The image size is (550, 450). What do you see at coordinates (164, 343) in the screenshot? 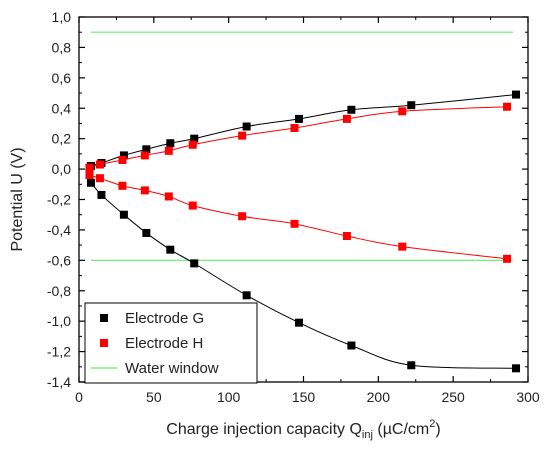
I see `legend-label-electrode-h: Electrode H` at bounding box center [164, 343].